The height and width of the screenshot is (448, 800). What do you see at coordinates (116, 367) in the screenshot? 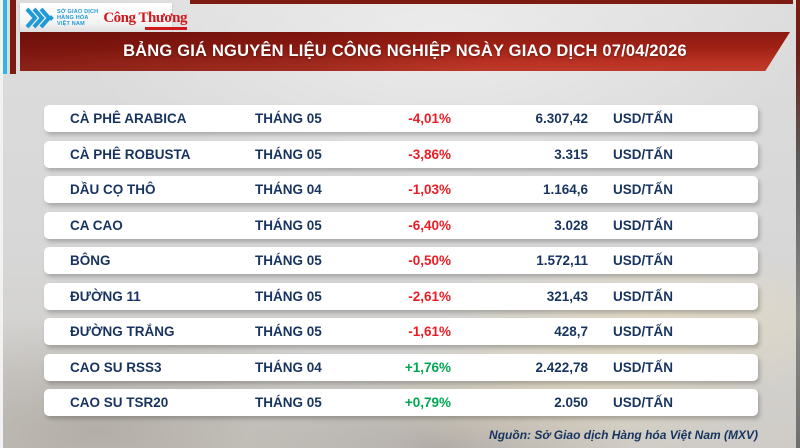
I see `commodity-name: CAO SU RSS3` at bounding box center [116, 367].